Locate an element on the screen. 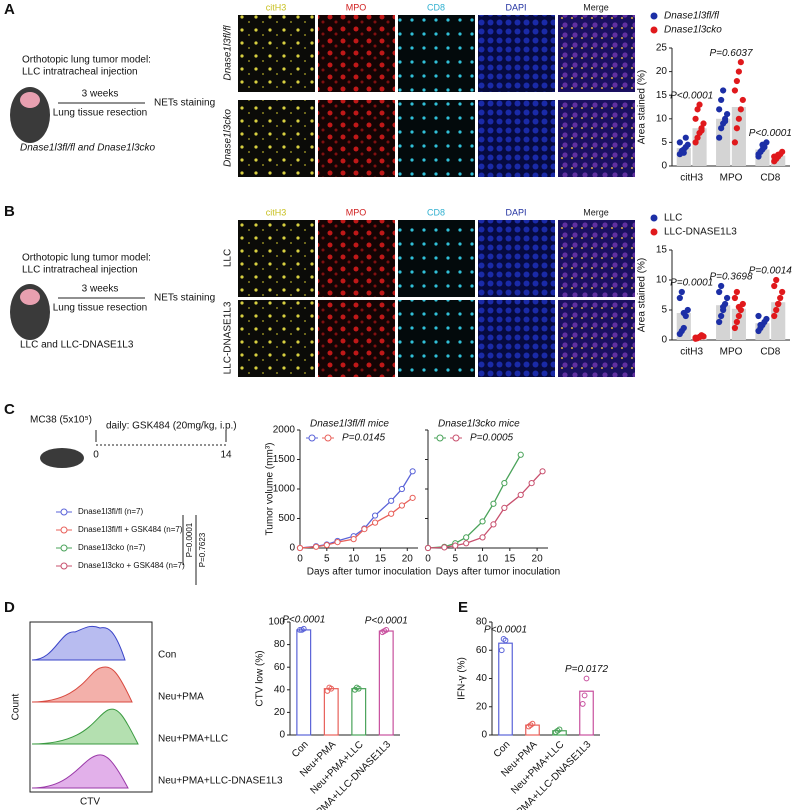 This screenshot has width=799, height=810. row-label: Dnase1l3fl/fl is located at coordinates (228, 53).